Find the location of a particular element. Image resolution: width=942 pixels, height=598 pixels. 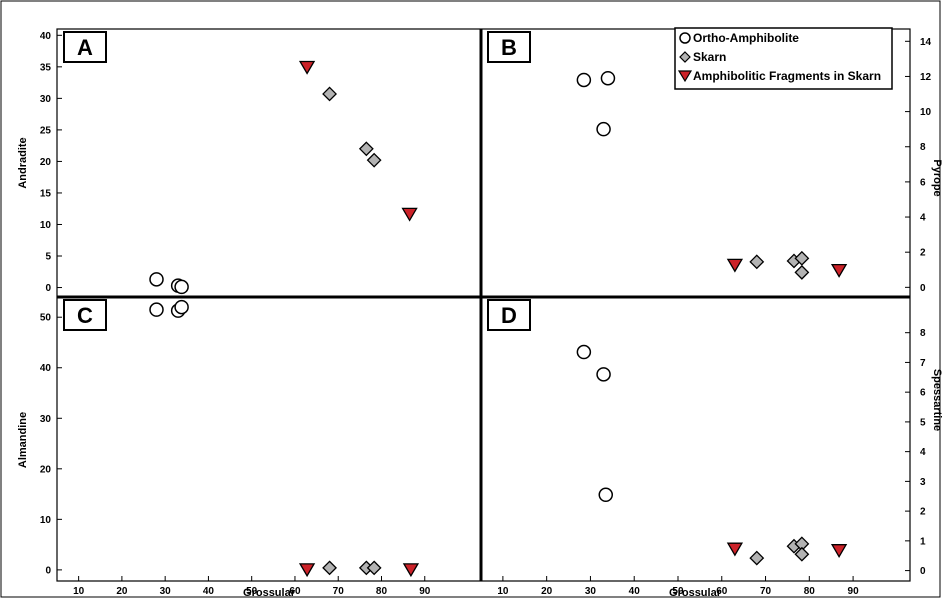

legend-circle-icon is located at coordinates (685, 38).